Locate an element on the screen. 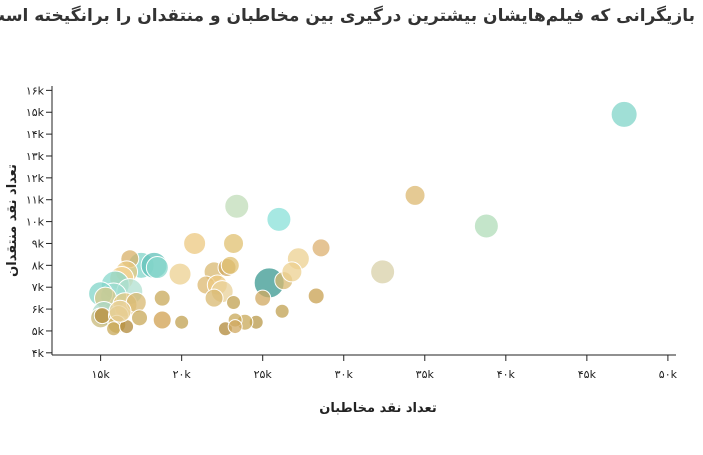 This screenshot has height=455, width=703. y-tick-label: ۴k is located at coordinates (38, 353).